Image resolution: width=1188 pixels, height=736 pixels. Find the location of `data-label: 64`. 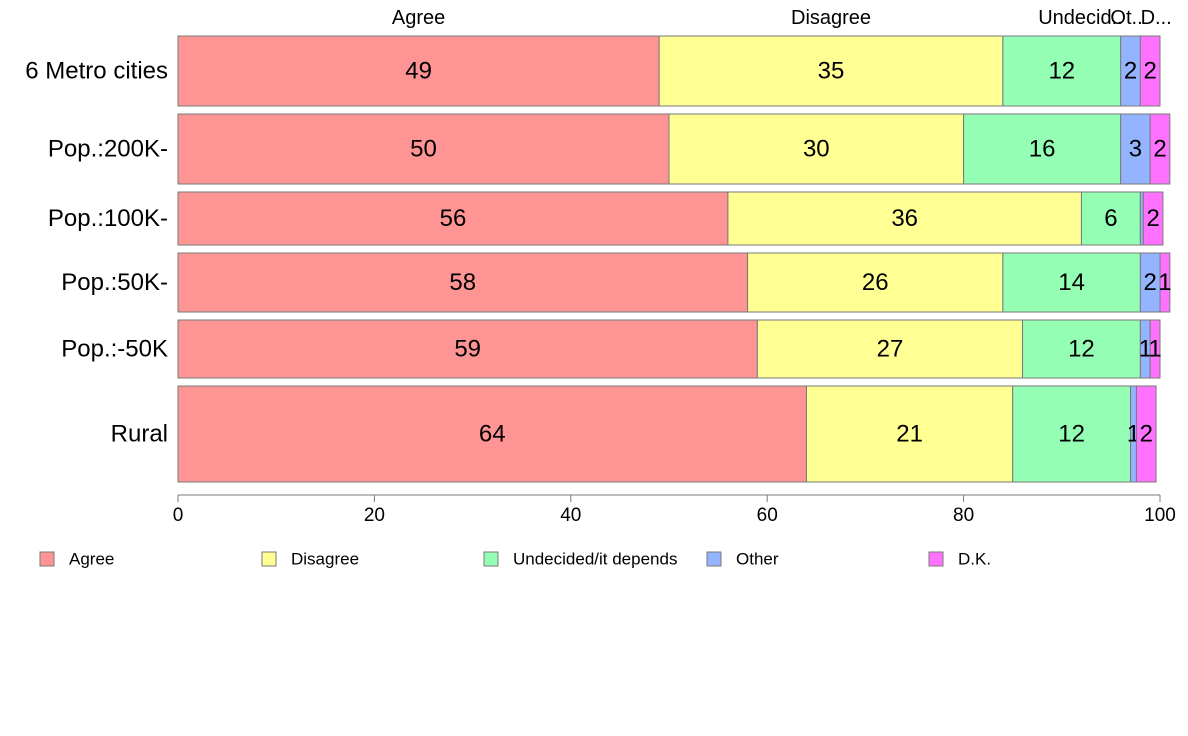

data-label: 64 is located at coordinates (492, 434).